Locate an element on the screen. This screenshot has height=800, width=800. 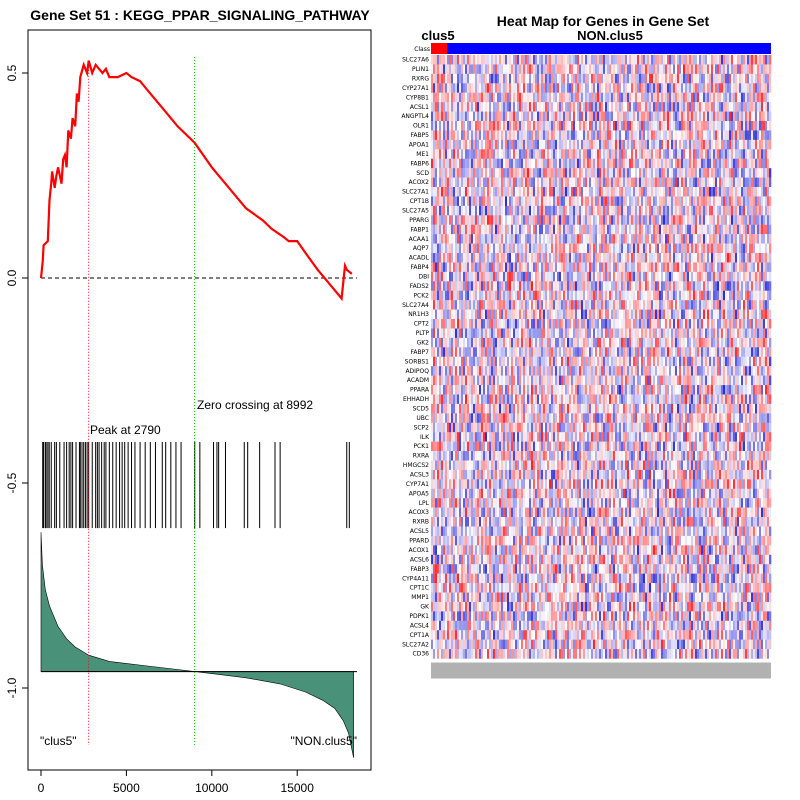
gene-label: ACAA1 is located at coordinates (419, 239).